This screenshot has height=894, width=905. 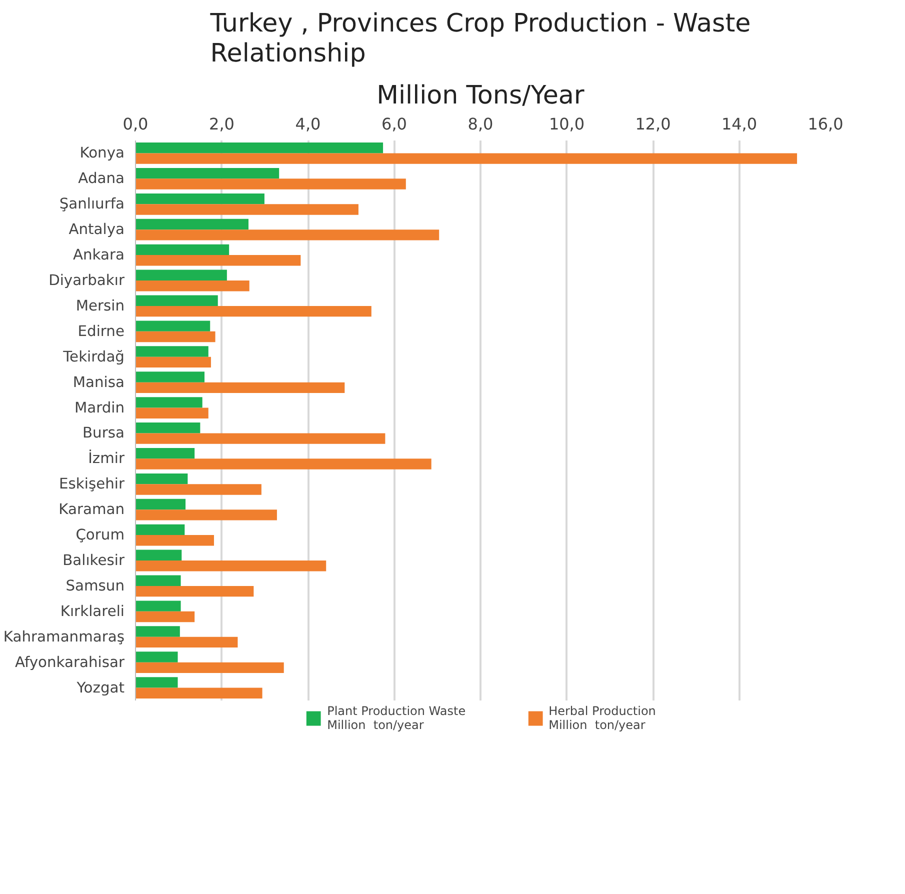 What do you see at coordinates (98, 382) in the screenshot?
I see `y-tick-label: Manisa` at bounding box center [98, 382].